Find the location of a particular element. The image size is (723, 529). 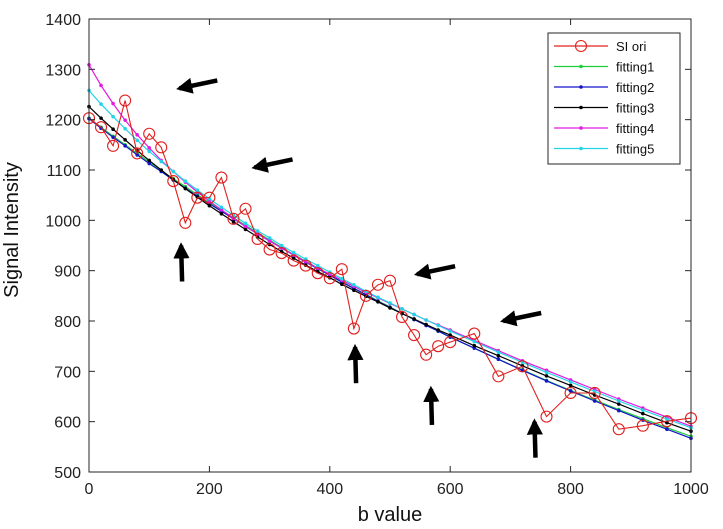

y-tick-label: 800 is located at coordinates (67, 322).